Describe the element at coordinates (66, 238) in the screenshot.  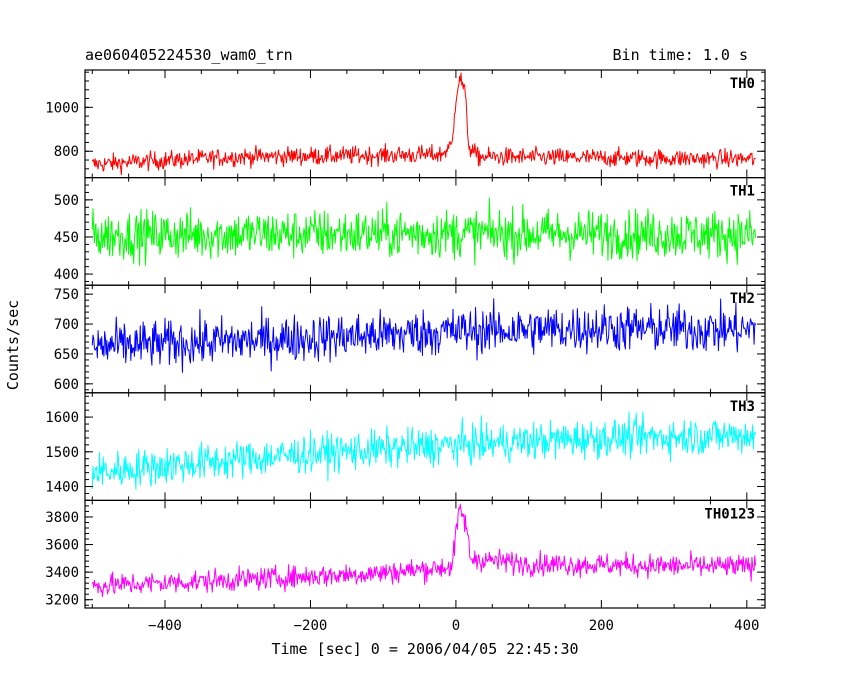
I see `y-tick-label: 450` at that location.